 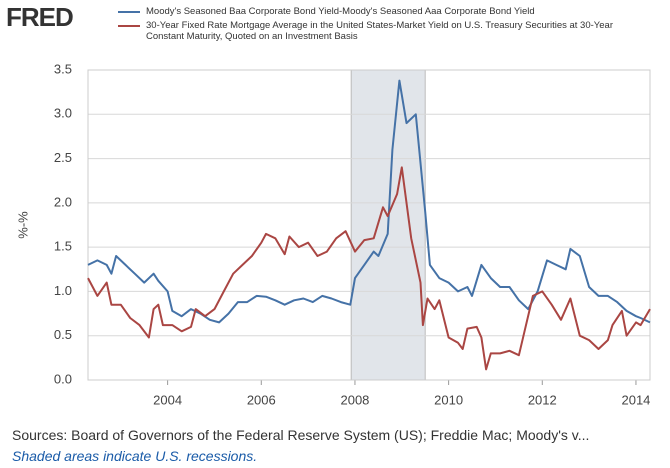 What do you see at coordinates (448, 399) in the screenshot?
I see `x-tick-label: 2010` at bounding box center [448, 399].